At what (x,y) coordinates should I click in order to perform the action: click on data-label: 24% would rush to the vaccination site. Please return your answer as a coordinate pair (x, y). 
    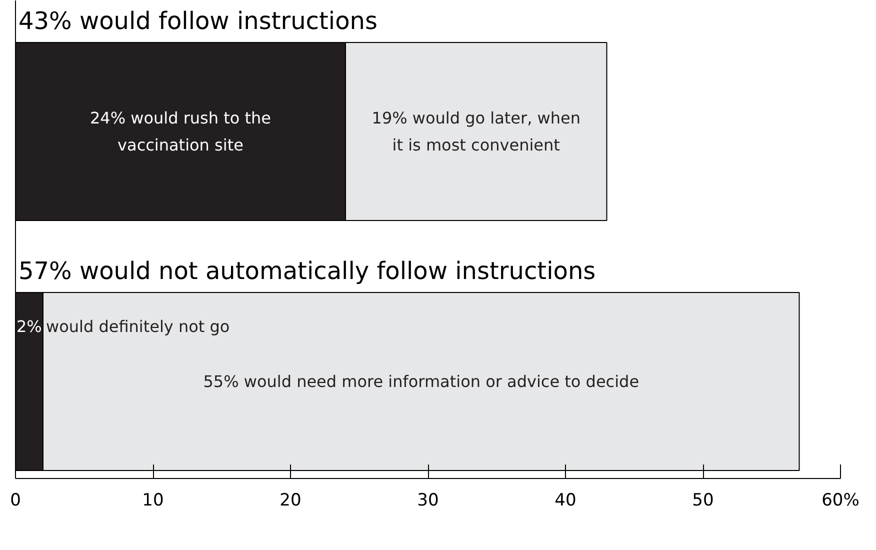
    Looking at the image, I should click on (181, 131).